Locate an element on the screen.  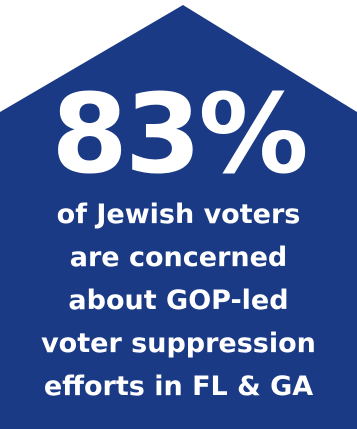
caption-line-4: voter suppression is located at coordinates (178, 343).